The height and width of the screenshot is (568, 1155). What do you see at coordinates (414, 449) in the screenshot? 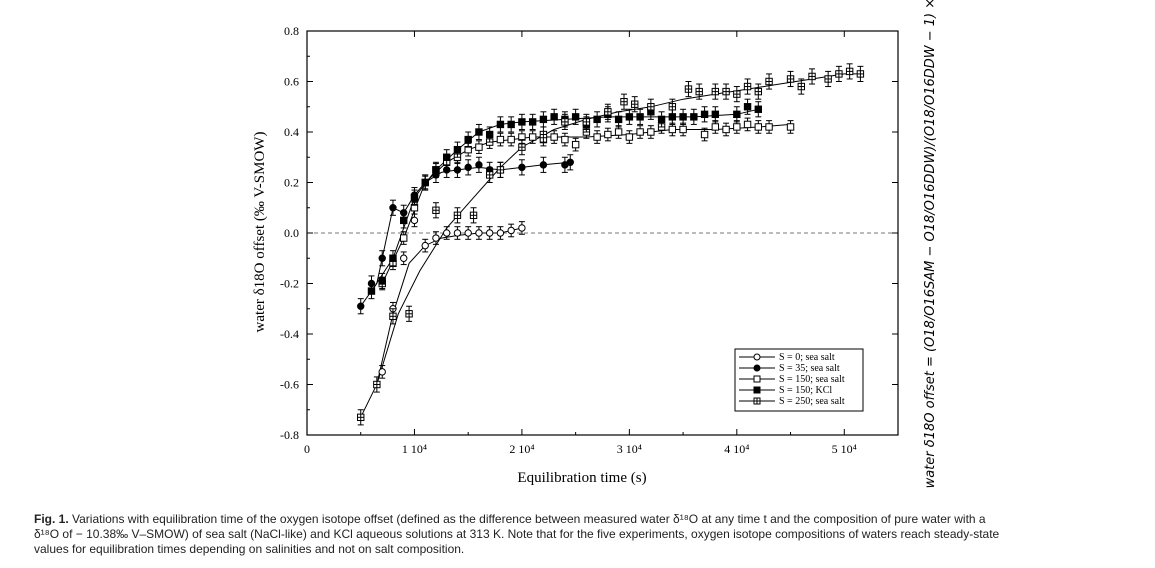
I see `x-tick-label: 1 10⁴` at bounding box center [414, 449].